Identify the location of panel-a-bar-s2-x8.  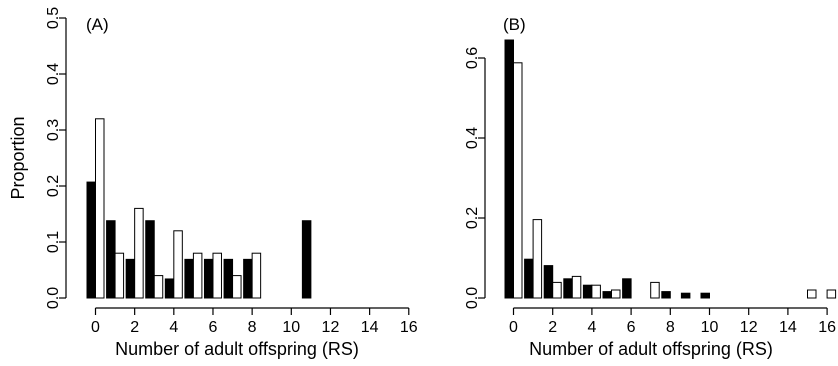
(256, 275).